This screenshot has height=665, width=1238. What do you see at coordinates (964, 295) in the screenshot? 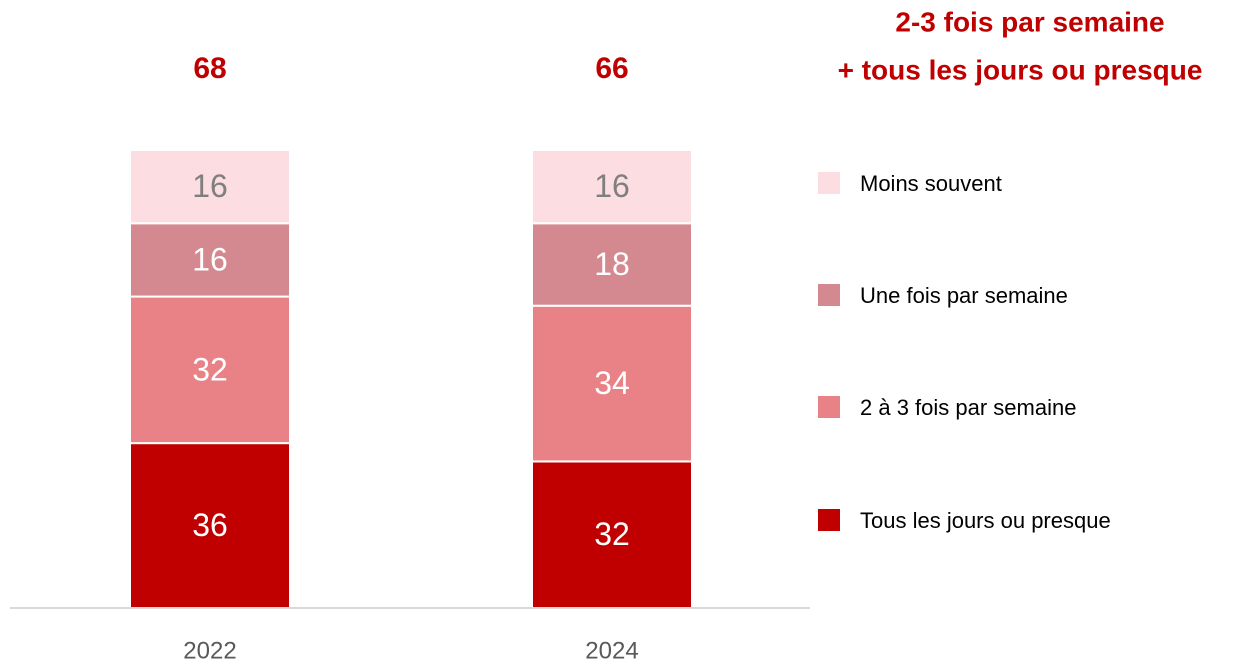
I see `legend-label: Une fois par semaine` at bounding box center [964, 295].